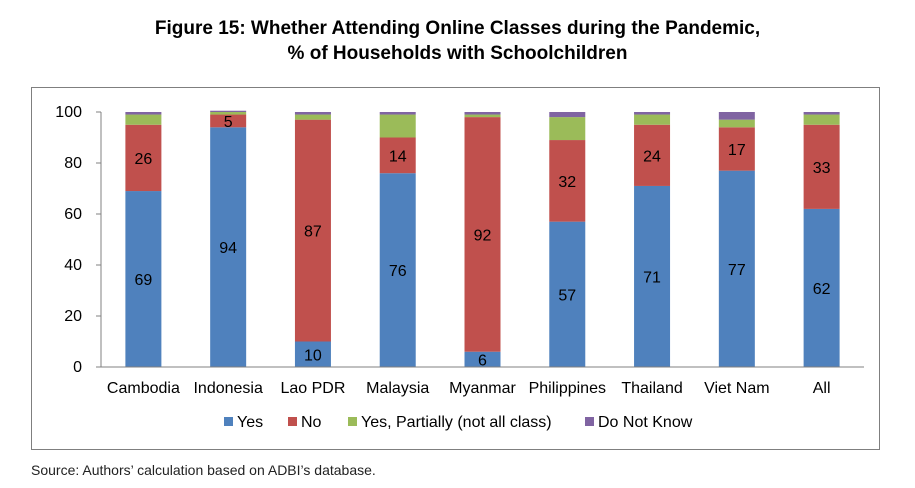 The image size is (915, 488). I want to click on bar-yes-partially-not-all-class-myanmar, so click(482, 116).